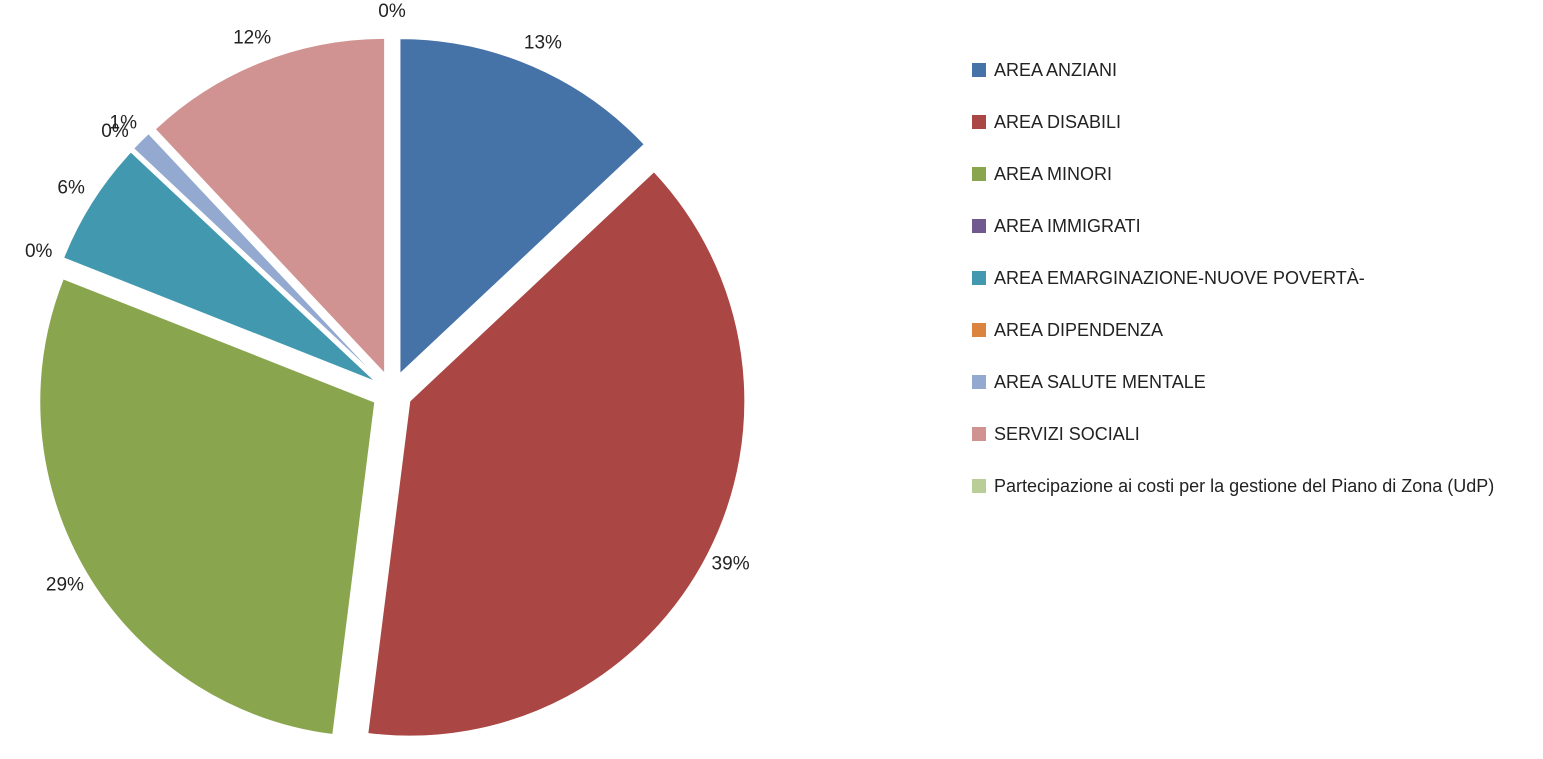 The width and height of the screenshot is (1543, 759). I want to click on data-label: 1%, so click(124, 122).